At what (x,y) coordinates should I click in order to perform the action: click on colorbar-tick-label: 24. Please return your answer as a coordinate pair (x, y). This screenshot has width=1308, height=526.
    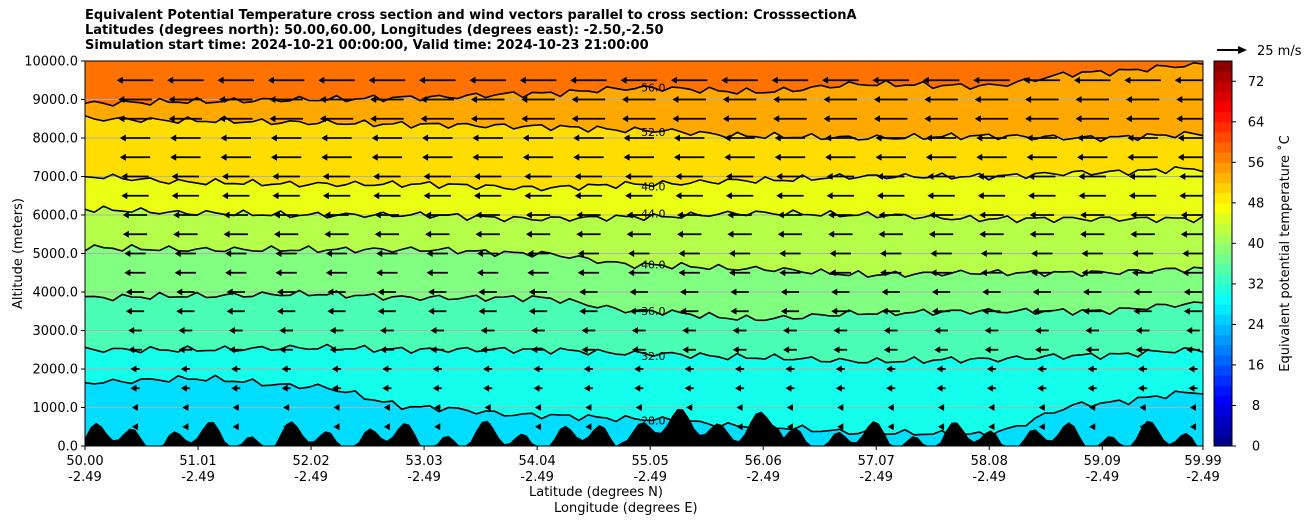
    Looking at the image, I should click on (1256, 325).